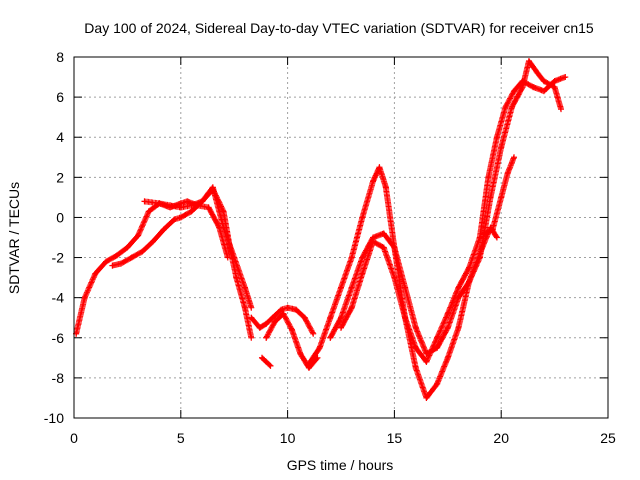  Describe the element at coordinates (58, 338) in the screenshot. I see `y-tick-label: -6` at that location.